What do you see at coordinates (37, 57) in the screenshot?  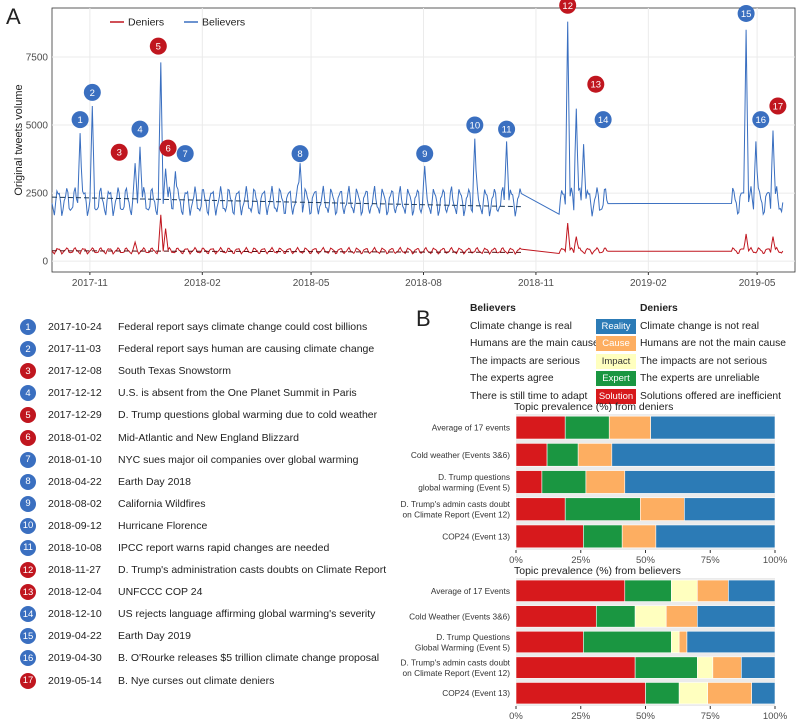 I see `y-tick-label: 7500` at bounding box center [37, 57].